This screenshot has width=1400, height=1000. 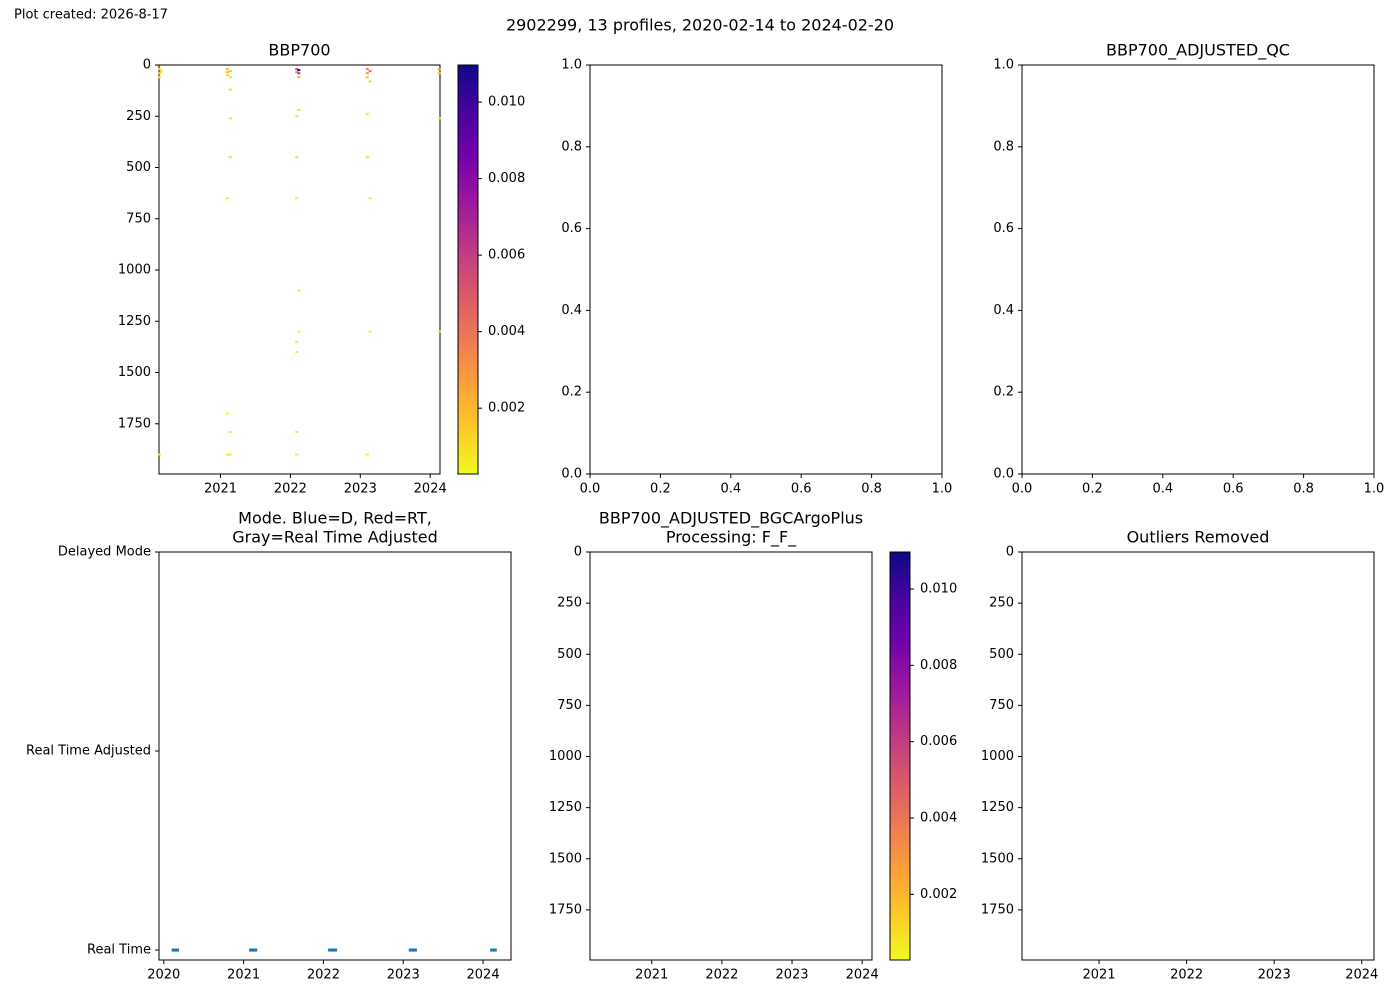 What do you see at coordinates (134, 372) in the screenshot?
I see `y-tick-label: 1500` at bounding box center [134, 372].